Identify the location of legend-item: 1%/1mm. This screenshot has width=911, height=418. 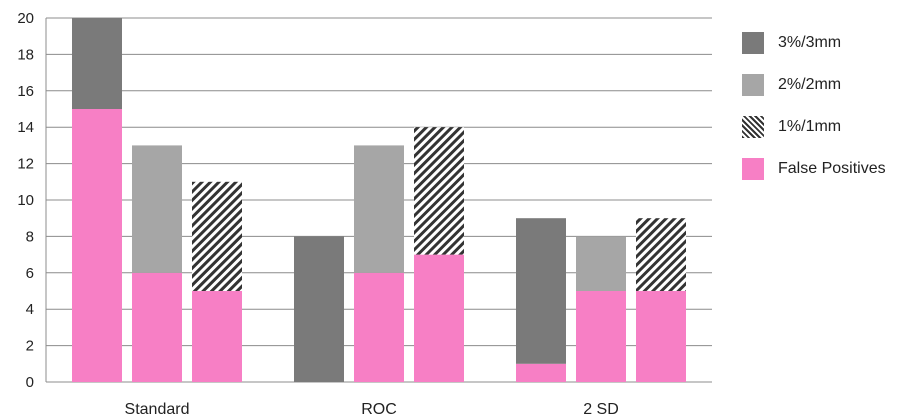
(824, 127).